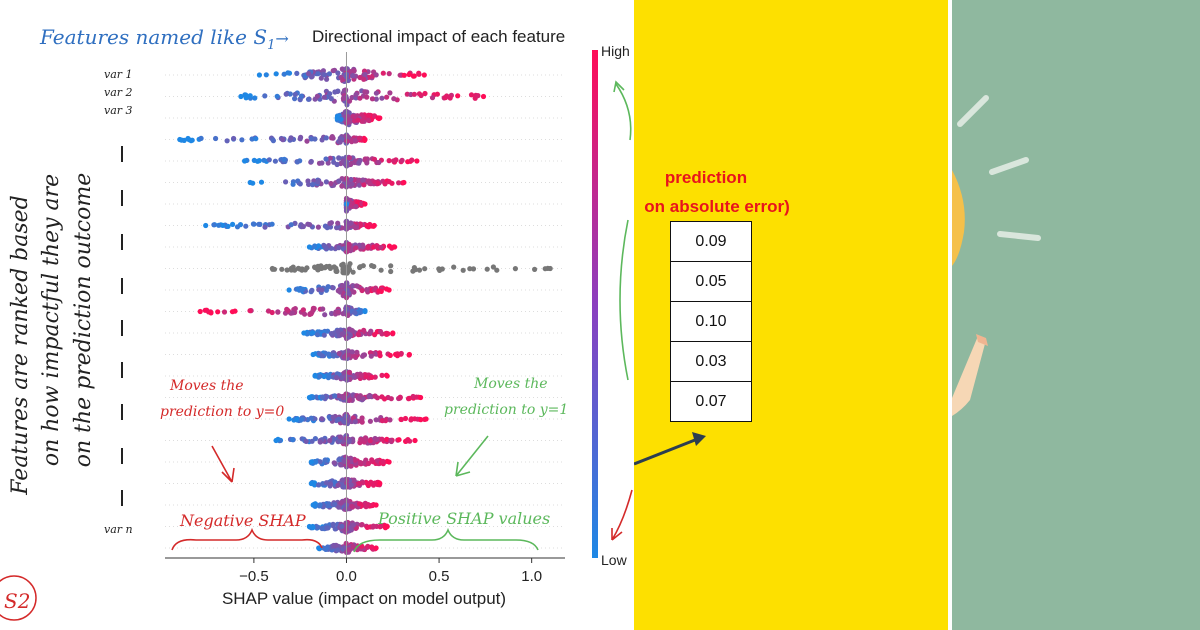  What do you see at coordinates (506, 410) in the screenshot?
I see `moves-right-line2: prediction to y=1` at bounding box center [506, 410].